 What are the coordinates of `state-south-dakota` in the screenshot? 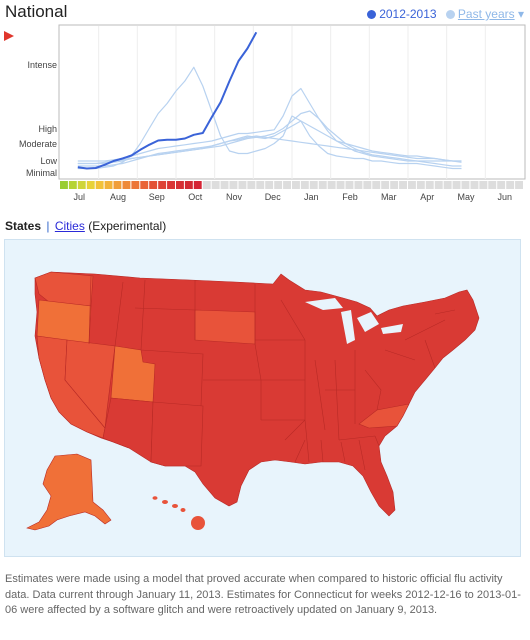 It's located at (225, 327).